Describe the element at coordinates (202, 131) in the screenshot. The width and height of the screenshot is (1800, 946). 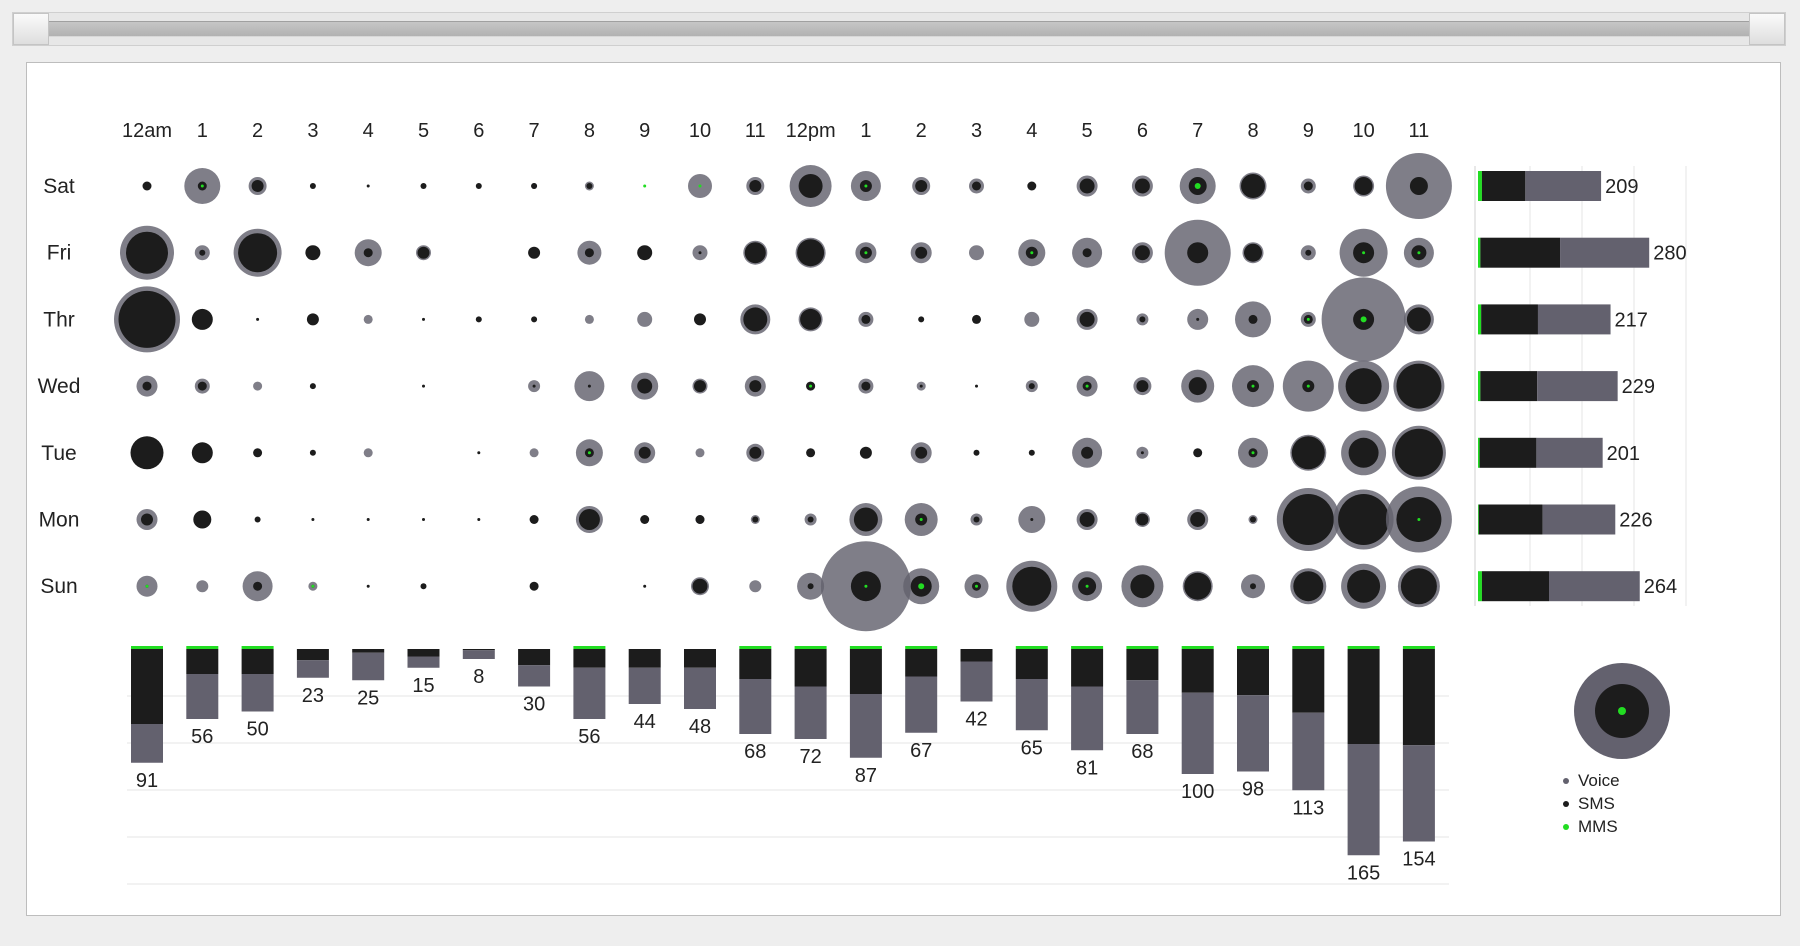
I see `hour-label: 1` at that location.